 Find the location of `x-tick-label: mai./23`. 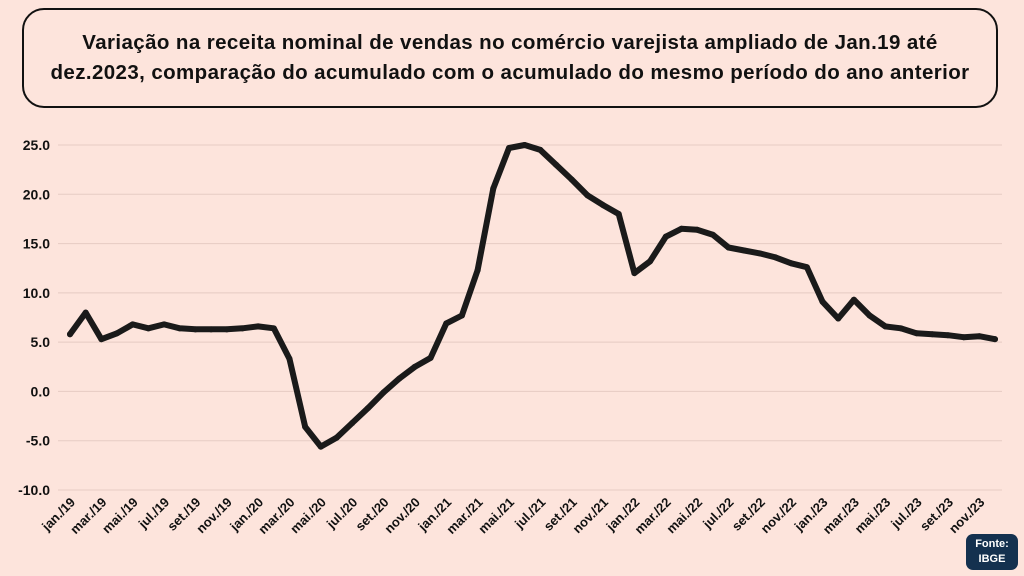

x-tick-label: mai./23 is located at coordinates (873, 516).